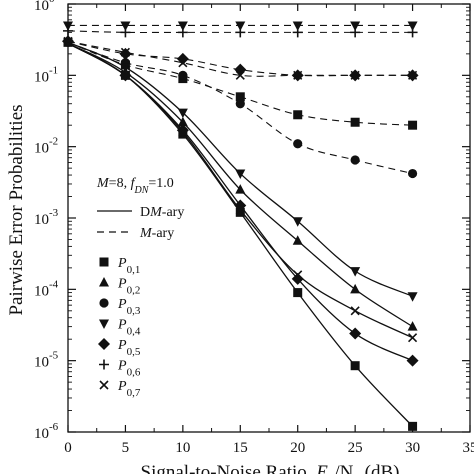 This screenshot has height=474, width=474. I want to click on legend-label-dashed: M-ary, so click(156, 233).